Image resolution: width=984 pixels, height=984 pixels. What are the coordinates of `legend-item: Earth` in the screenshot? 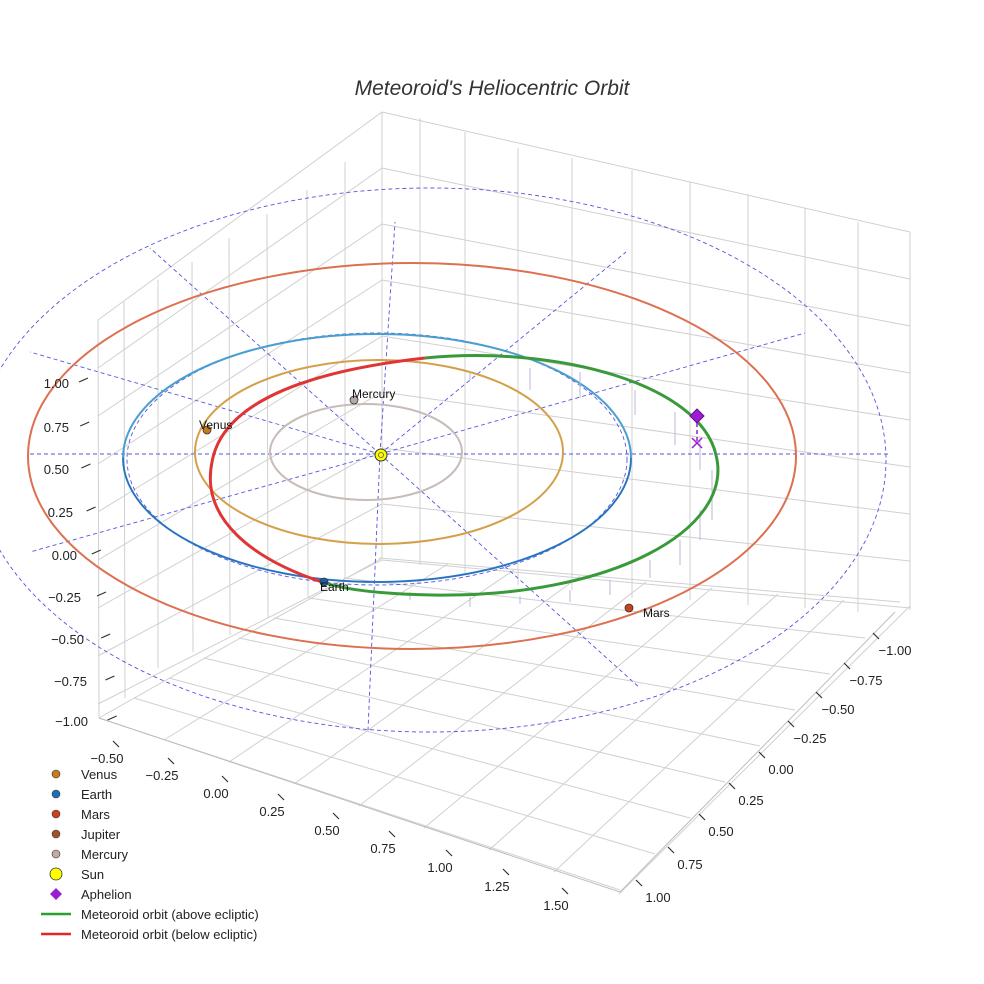 It's located at (81, 794).